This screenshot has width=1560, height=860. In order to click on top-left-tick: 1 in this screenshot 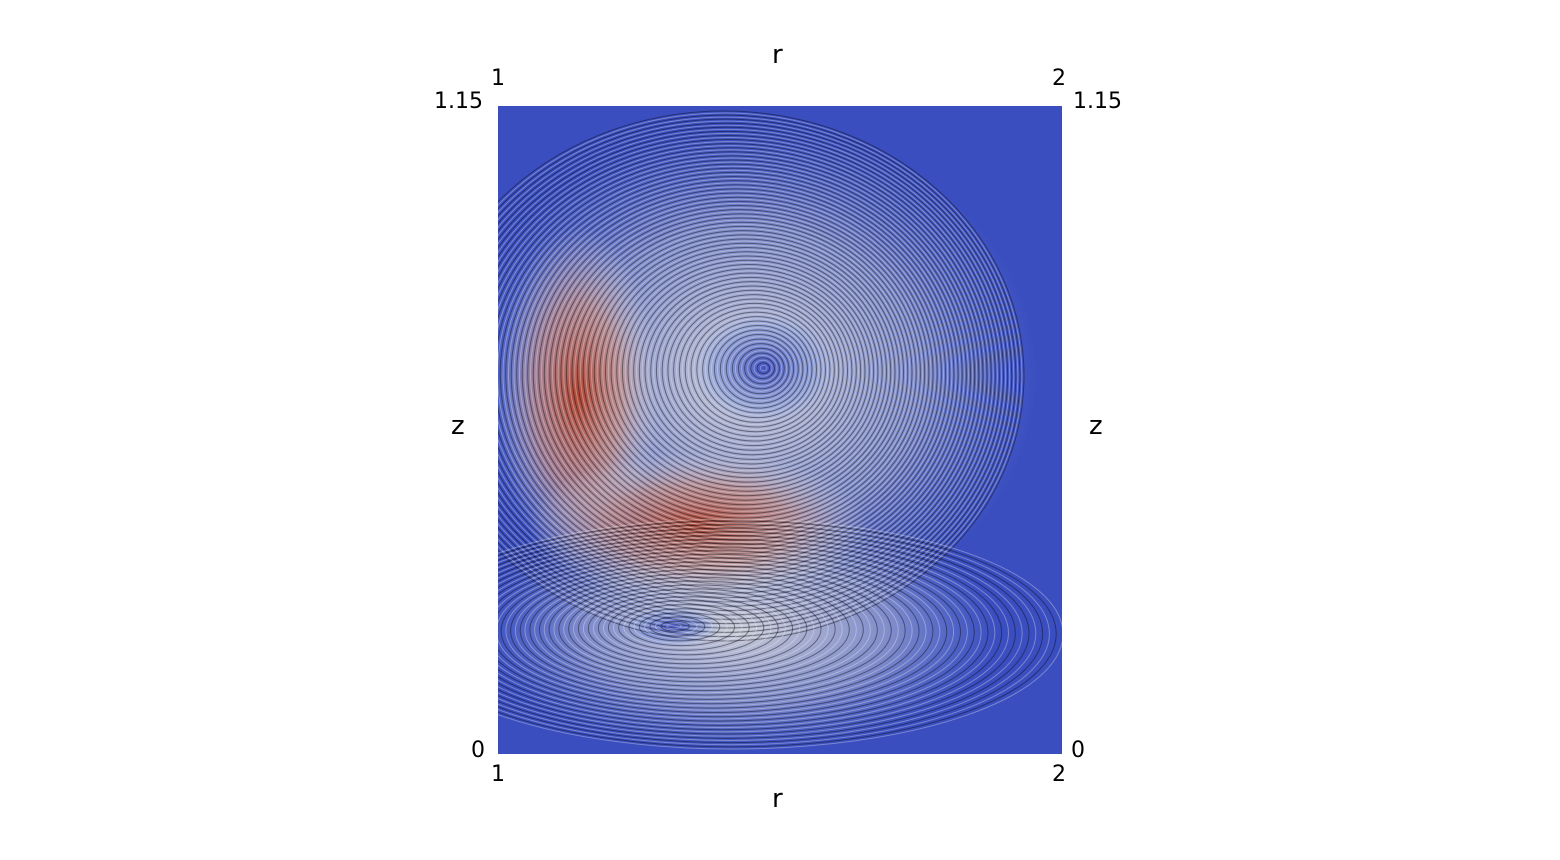, I will do `click(498, 78)`.